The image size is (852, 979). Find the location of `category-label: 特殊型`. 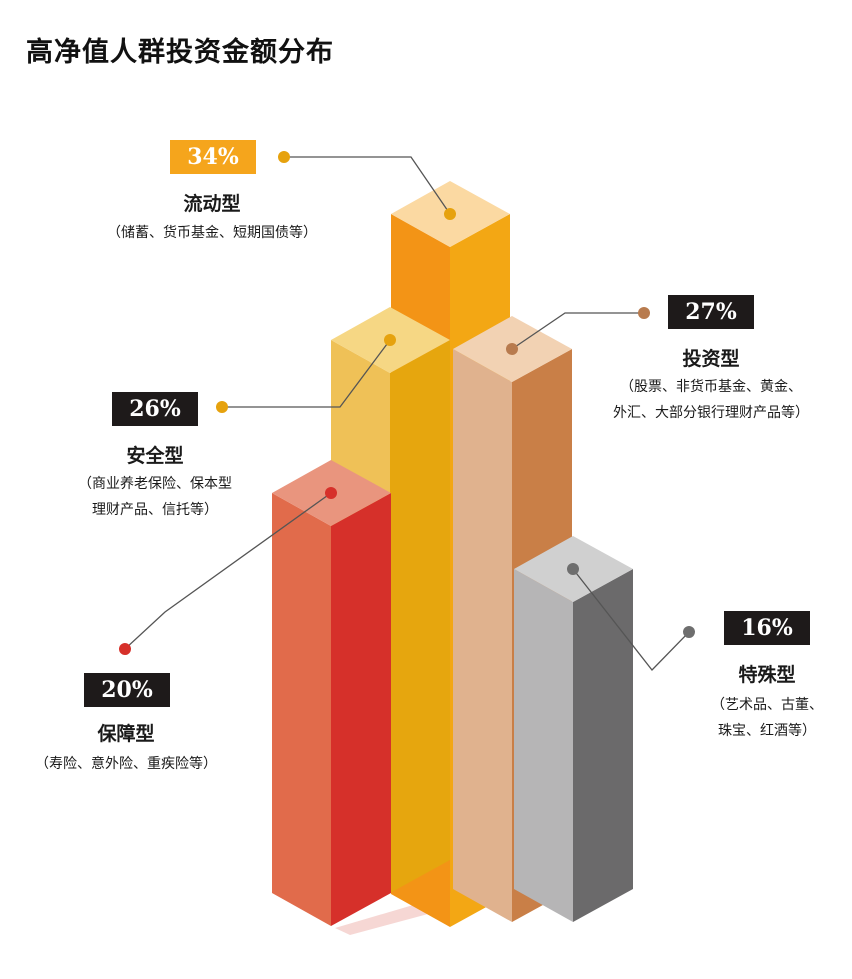

category-label: 特殊型 is located at coordinates (767, 675).